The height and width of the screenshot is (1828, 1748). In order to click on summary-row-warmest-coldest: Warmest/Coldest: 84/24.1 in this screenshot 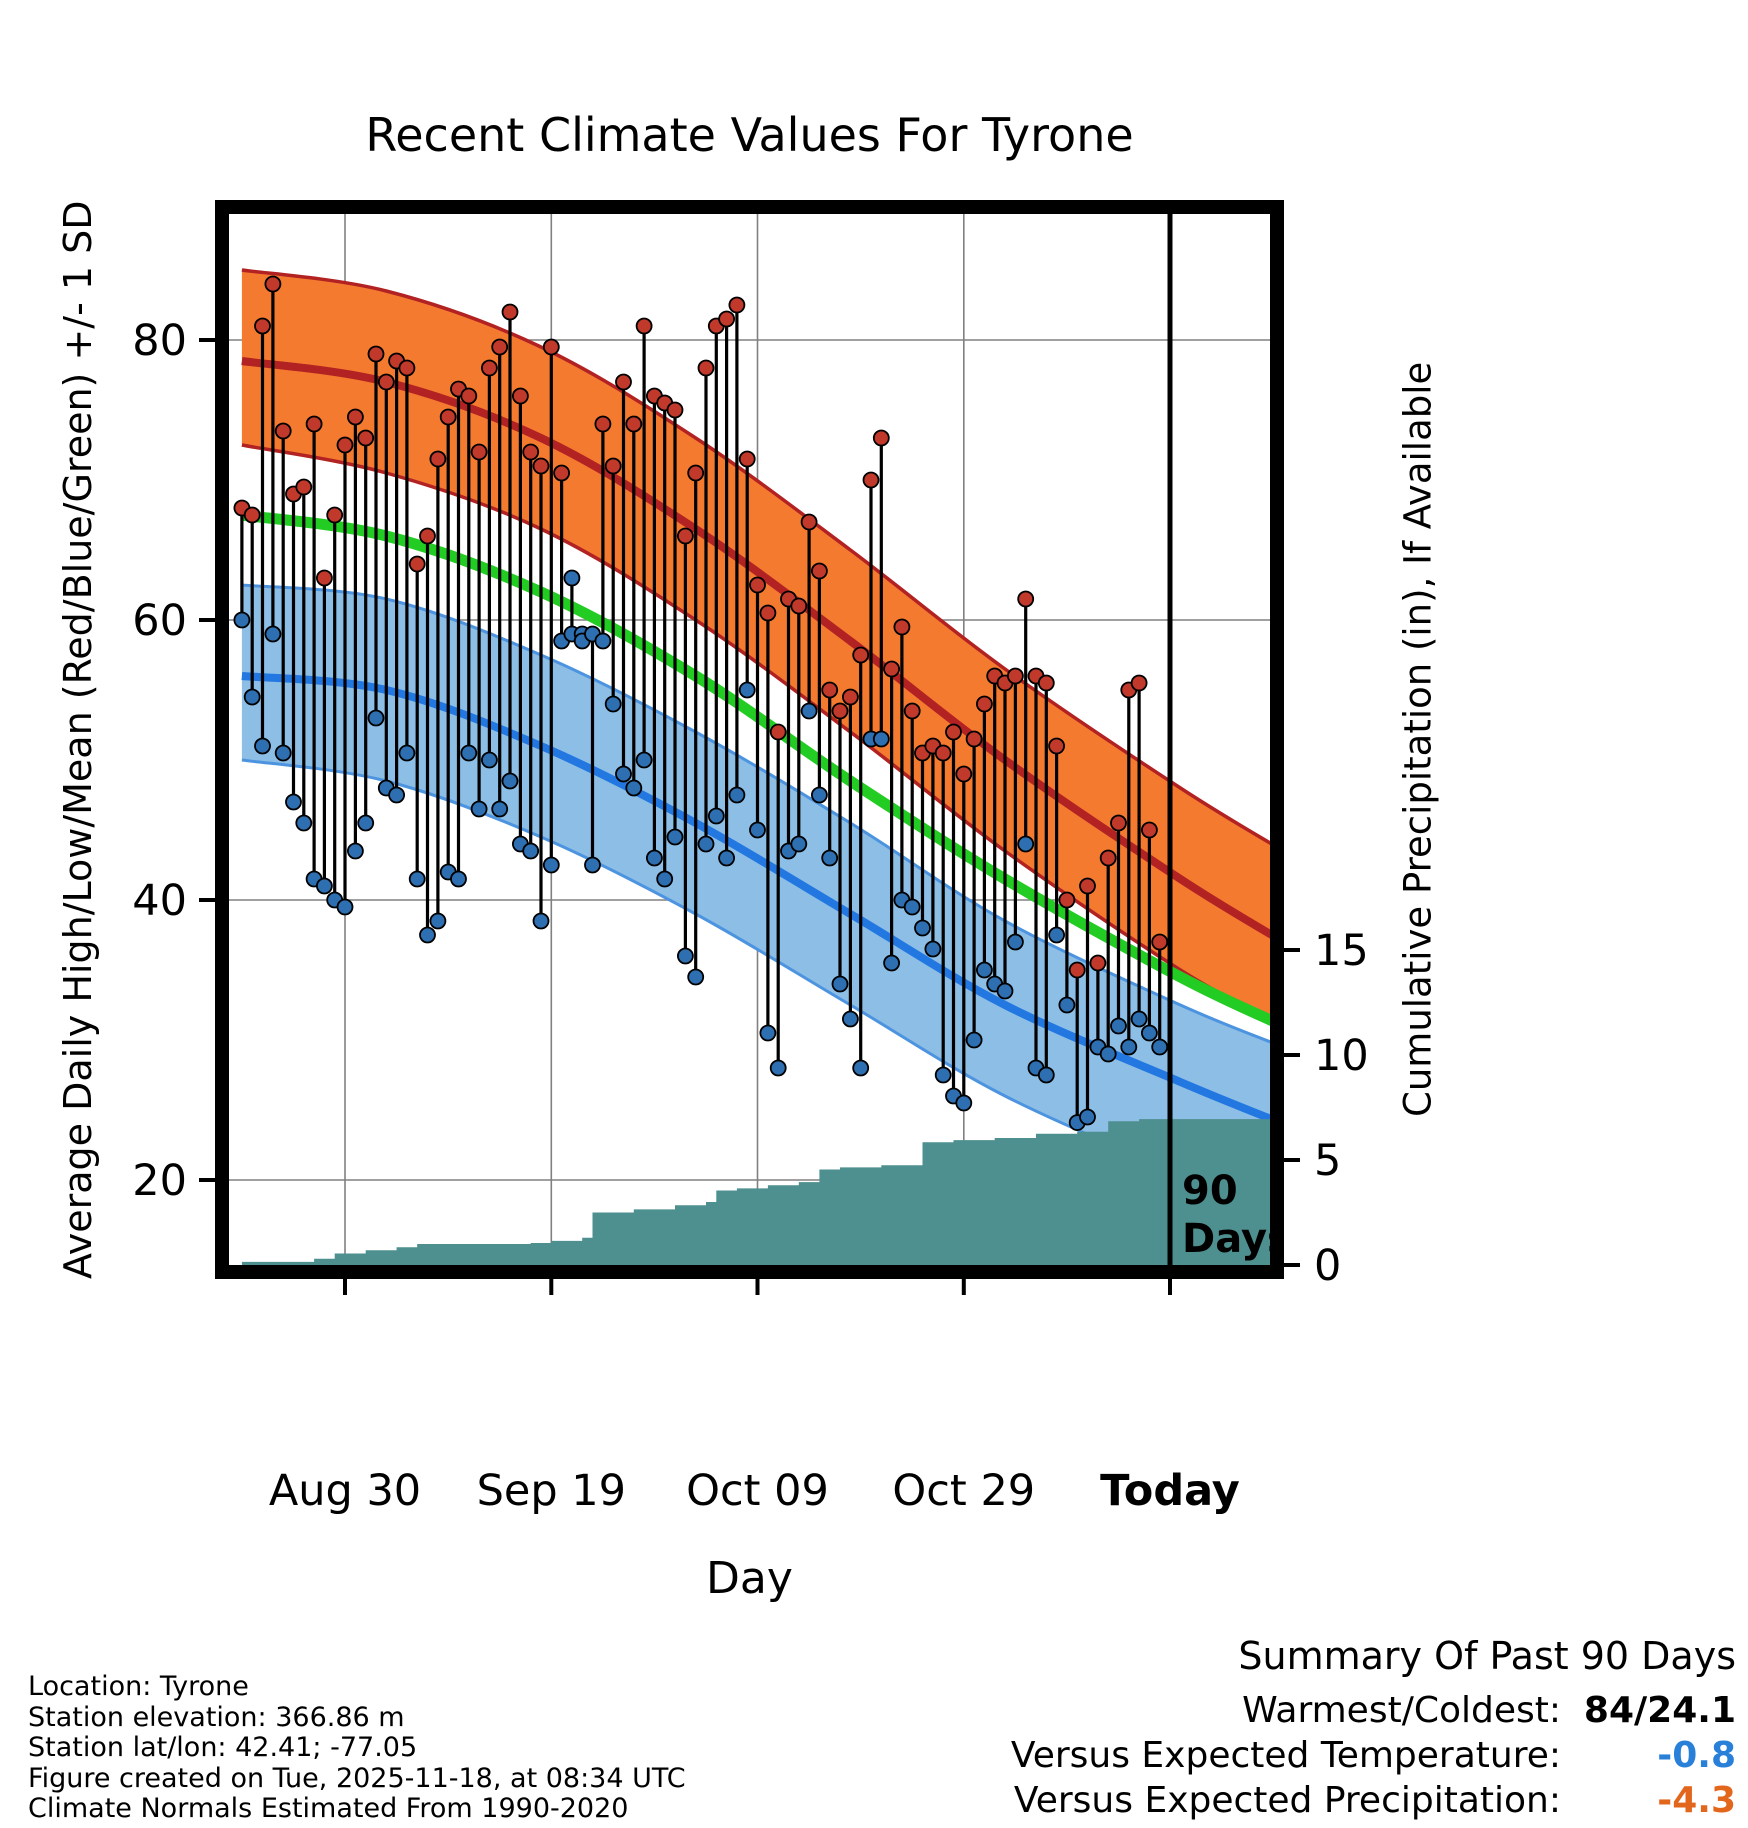, I will do `click(1356, 1710)`.